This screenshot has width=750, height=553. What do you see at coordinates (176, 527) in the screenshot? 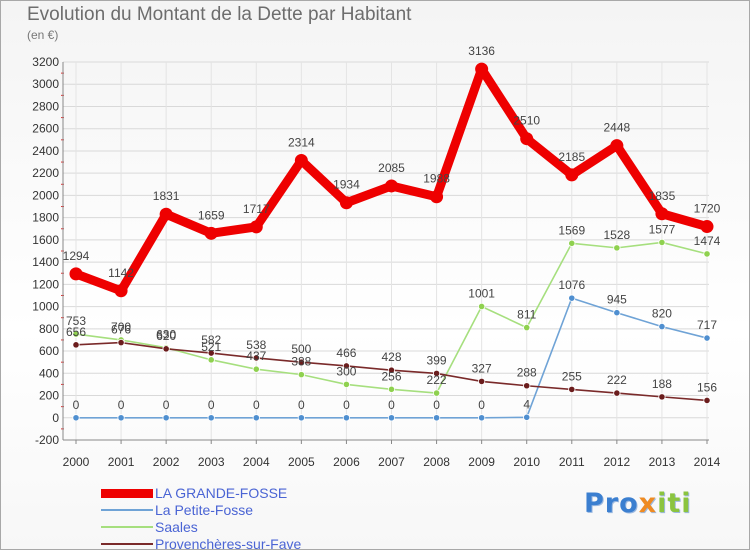
I see `legend-label: Saales` at bounding box center [176, 527].